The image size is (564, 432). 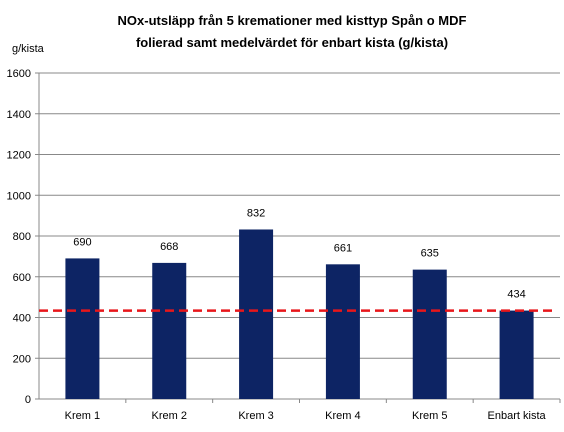 I want to click on x-tick-label: Krem 2, so click(x=169, y=416).